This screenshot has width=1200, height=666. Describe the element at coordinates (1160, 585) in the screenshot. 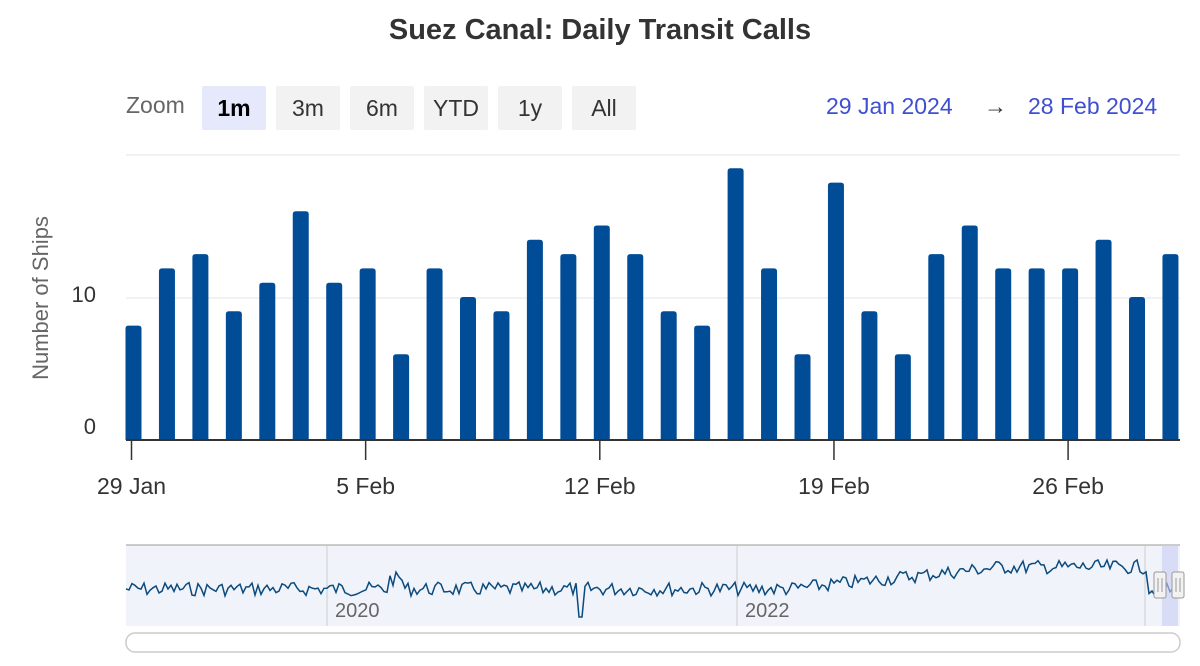

I see `navigator-left-handle` at that location.